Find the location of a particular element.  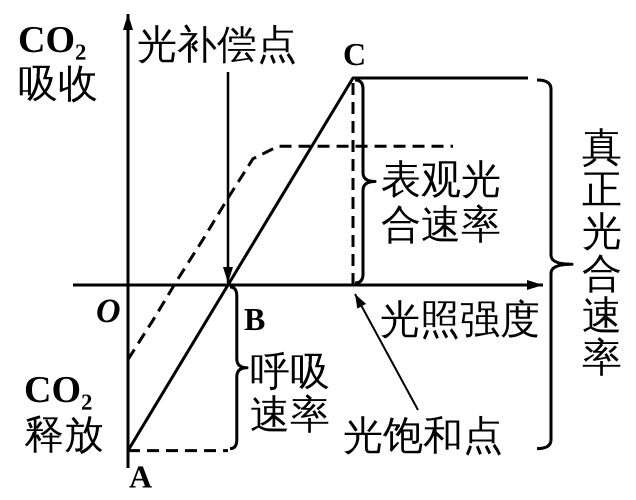

annotation: O is located at coordinates (108, 311).